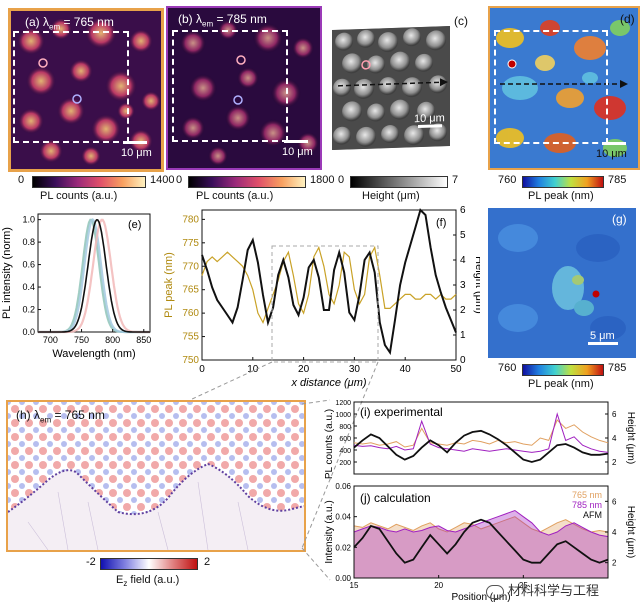 The image size is (644, 612). What do you see at coordinates (190, 243) in the screenshot?
I see `y-tick-label: 775` at bounding box center [190, 243].